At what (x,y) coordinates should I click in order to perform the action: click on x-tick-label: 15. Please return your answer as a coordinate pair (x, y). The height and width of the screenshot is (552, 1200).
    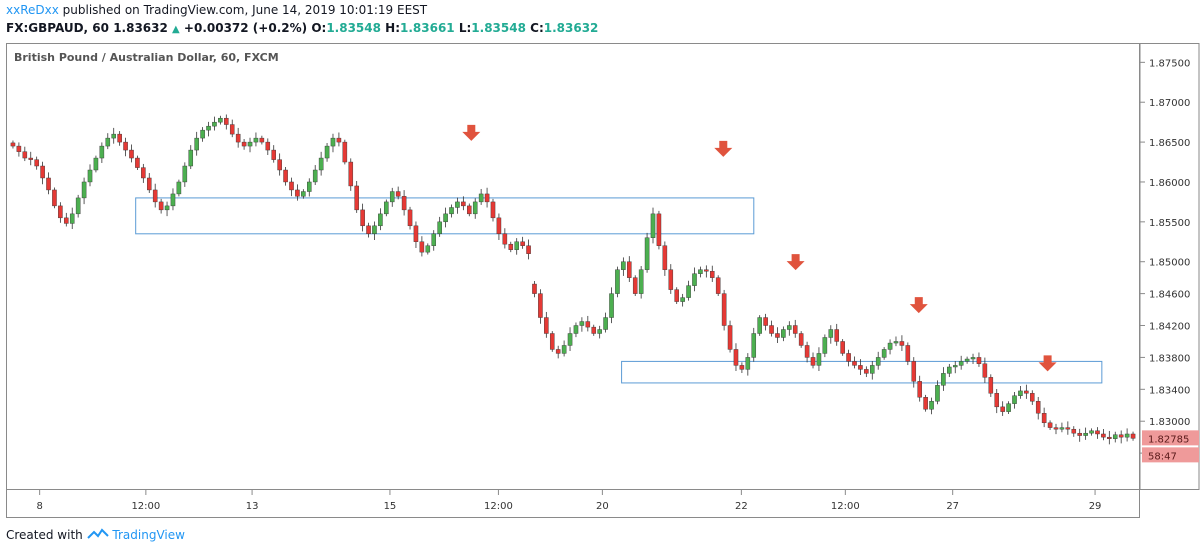
    Looking at the image, I should click on (390, 506).